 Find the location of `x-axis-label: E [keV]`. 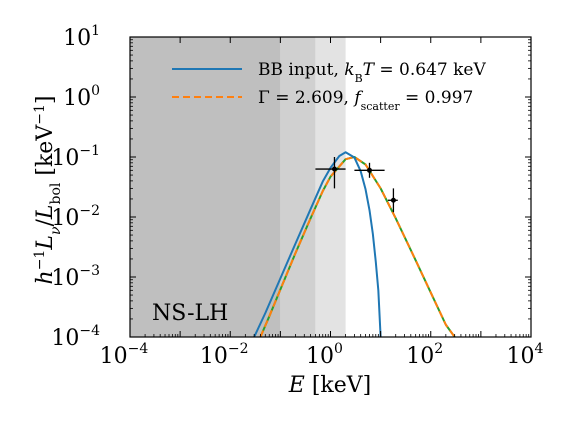

x-axis-label: E [keV] is located at coordinates (329, 385).